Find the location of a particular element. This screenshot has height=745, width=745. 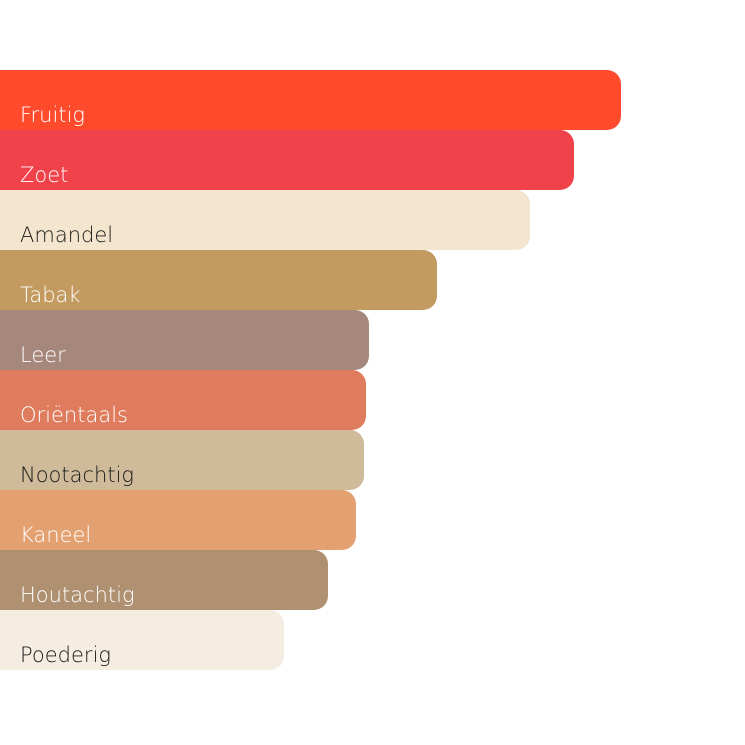

bar-label: Tabak is located at coordinates (50, 295).